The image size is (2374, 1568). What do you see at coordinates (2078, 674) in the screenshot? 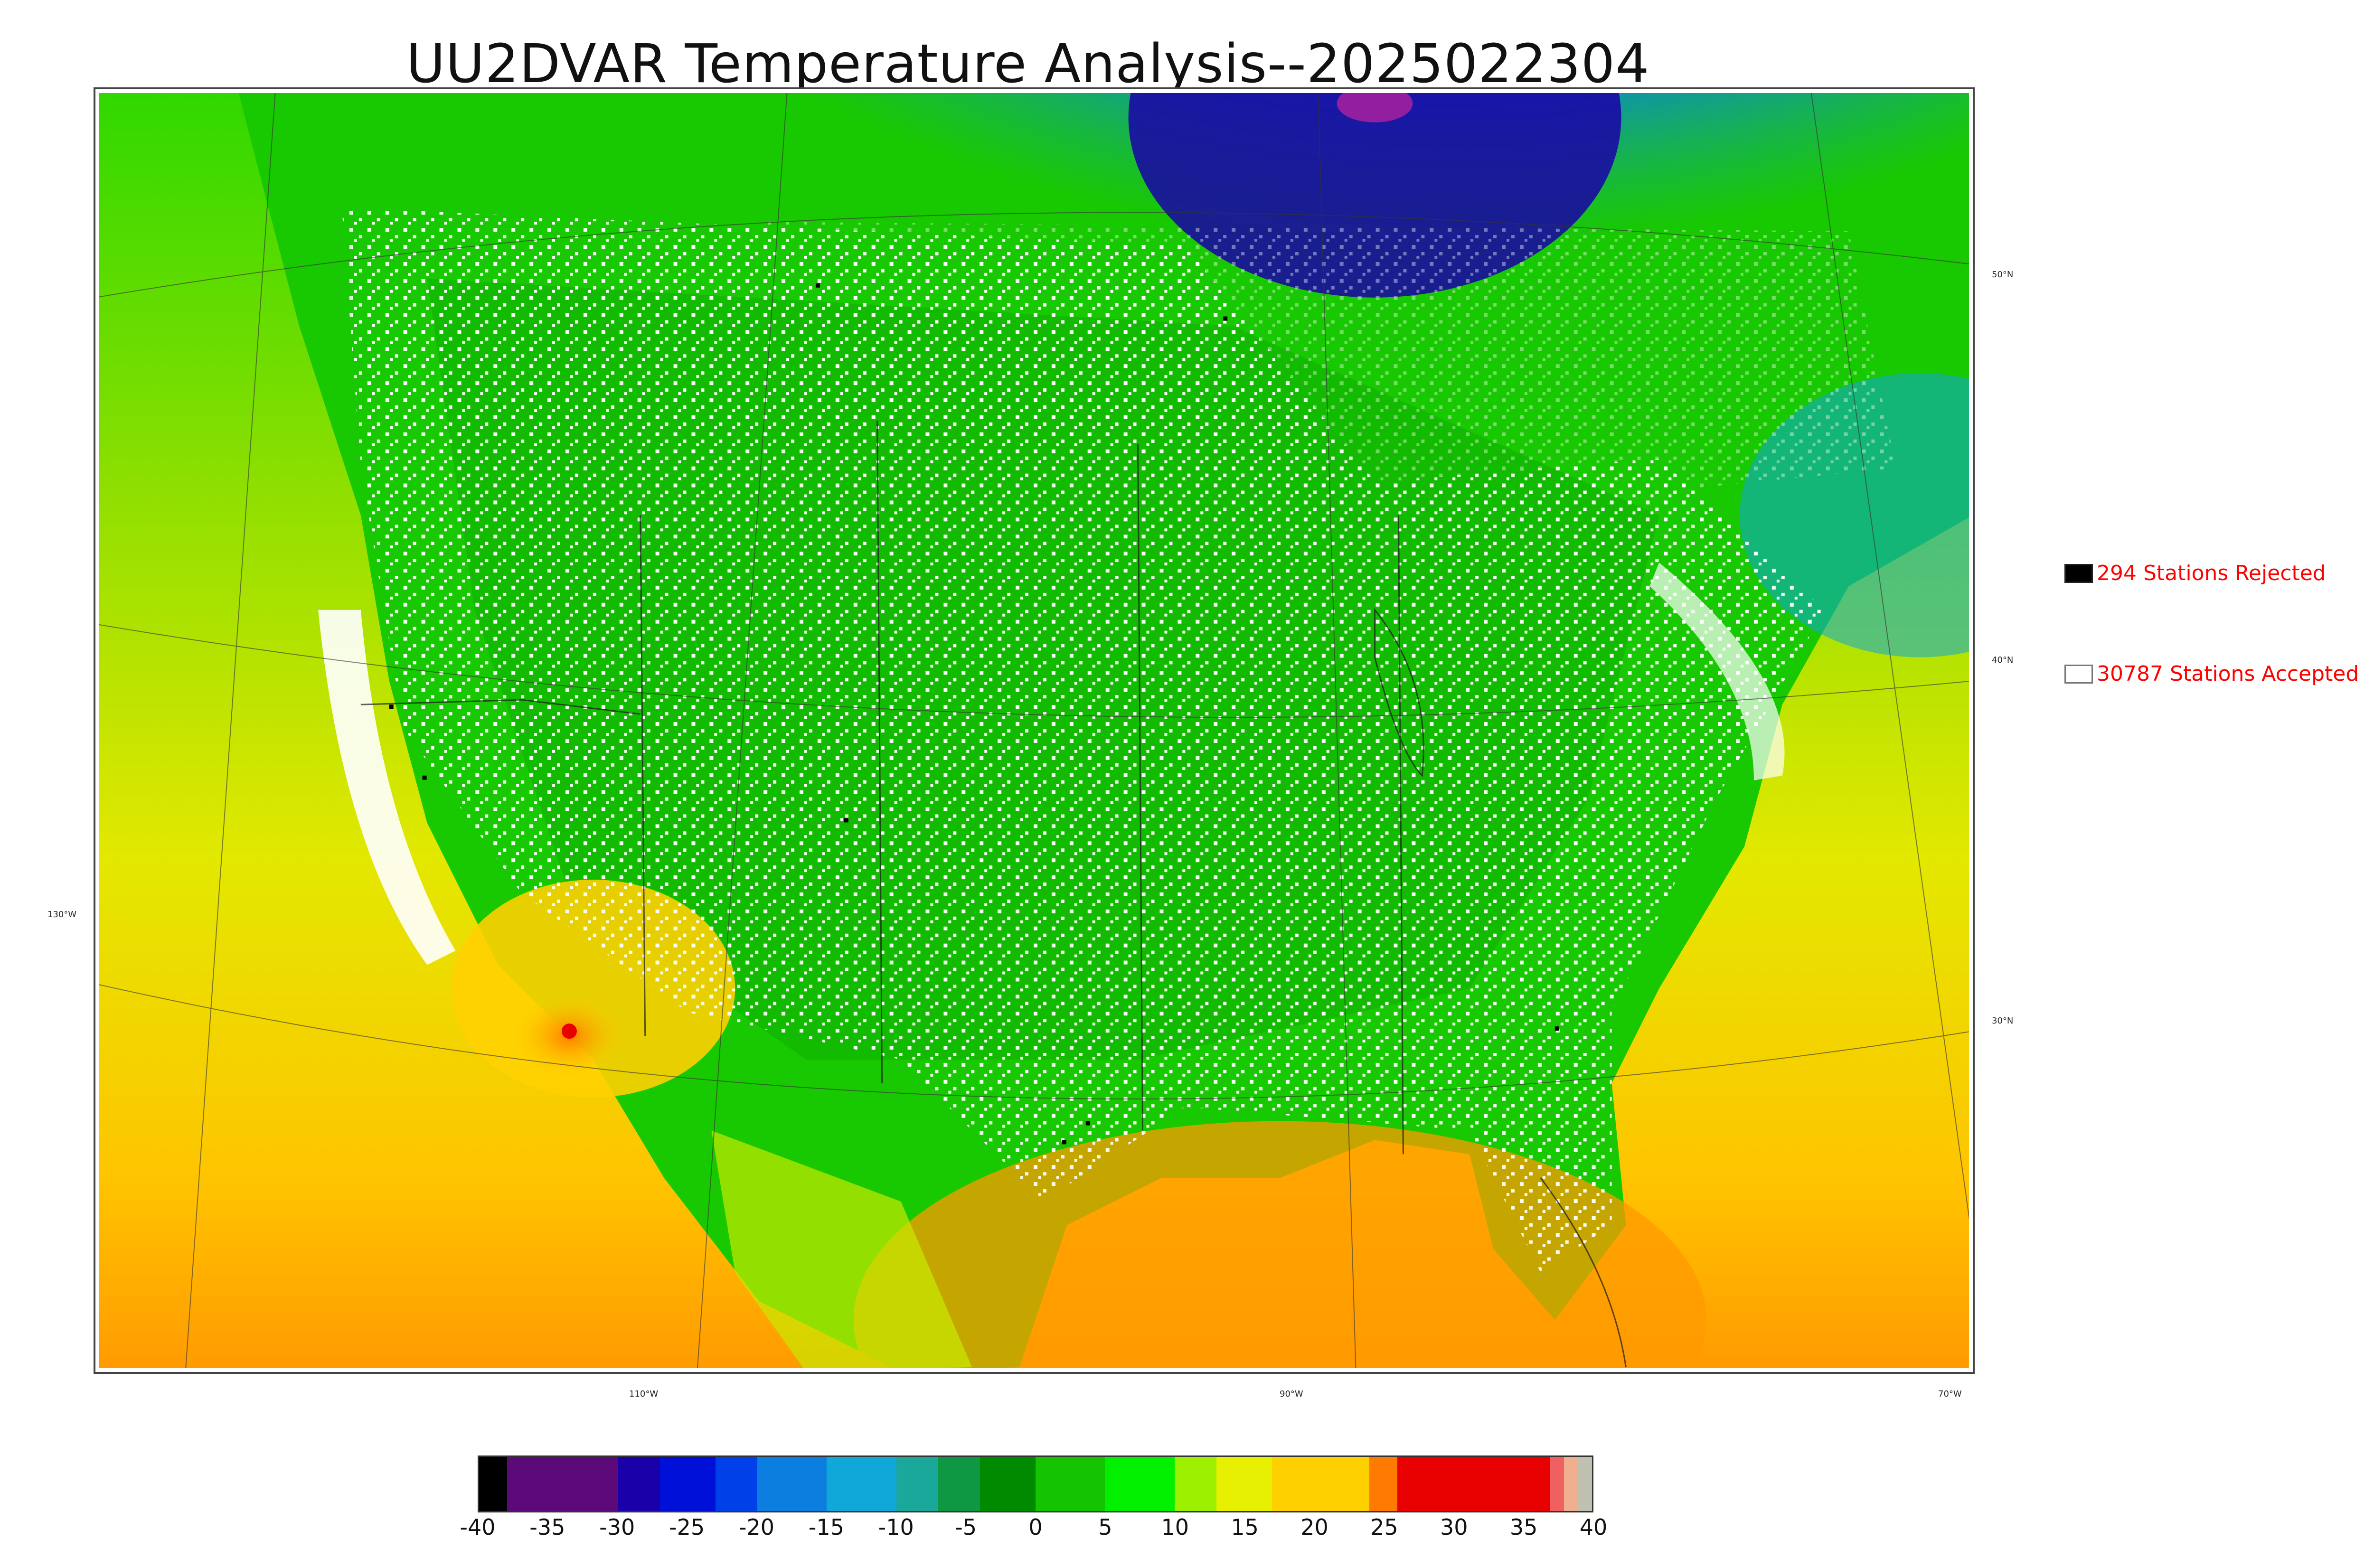
I see `legend-accepted-swatch` at bounding box center [2078, 674].